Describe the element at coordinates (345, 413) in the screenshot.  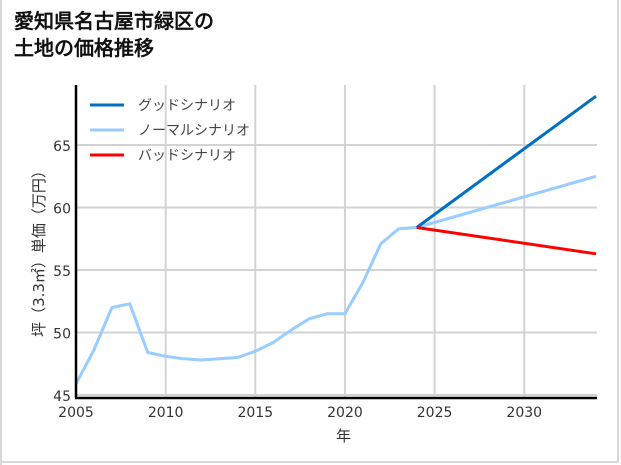
I see `x-tick-label: 2020` at that location.